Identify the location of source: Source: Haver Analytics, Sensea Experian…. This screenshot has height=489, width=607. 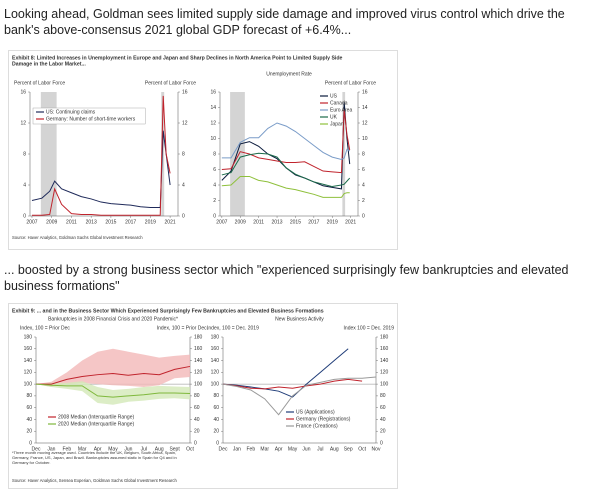
(94, 480).